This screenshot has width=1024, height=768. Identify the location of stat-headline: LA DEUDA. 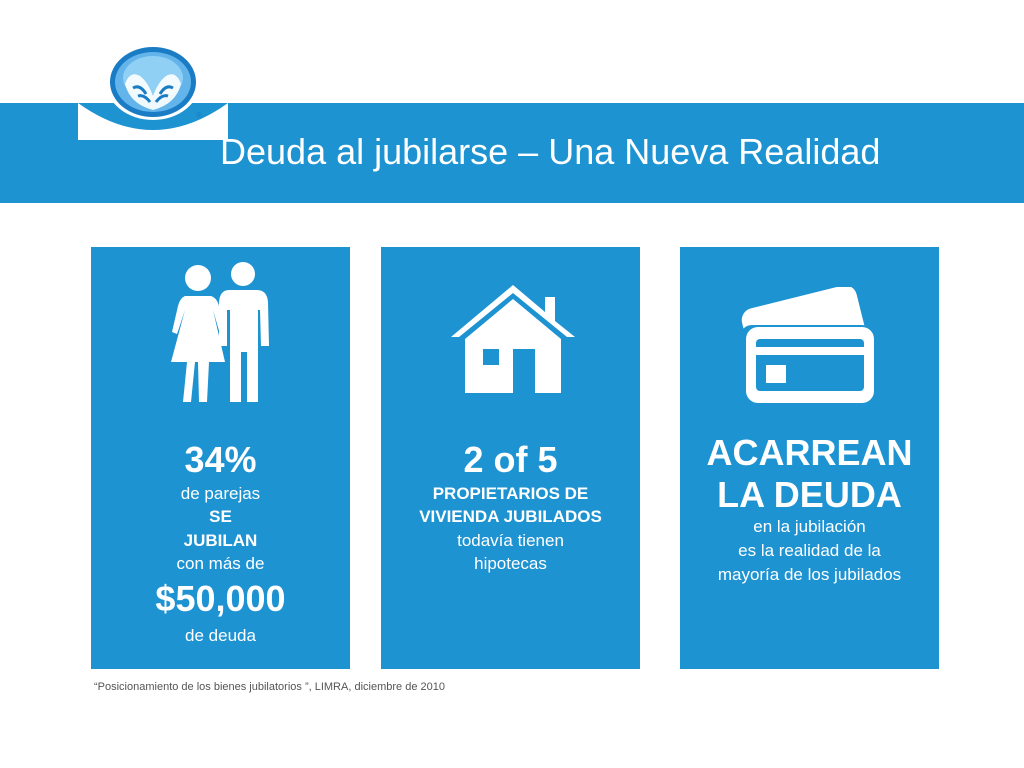
(809, 494).